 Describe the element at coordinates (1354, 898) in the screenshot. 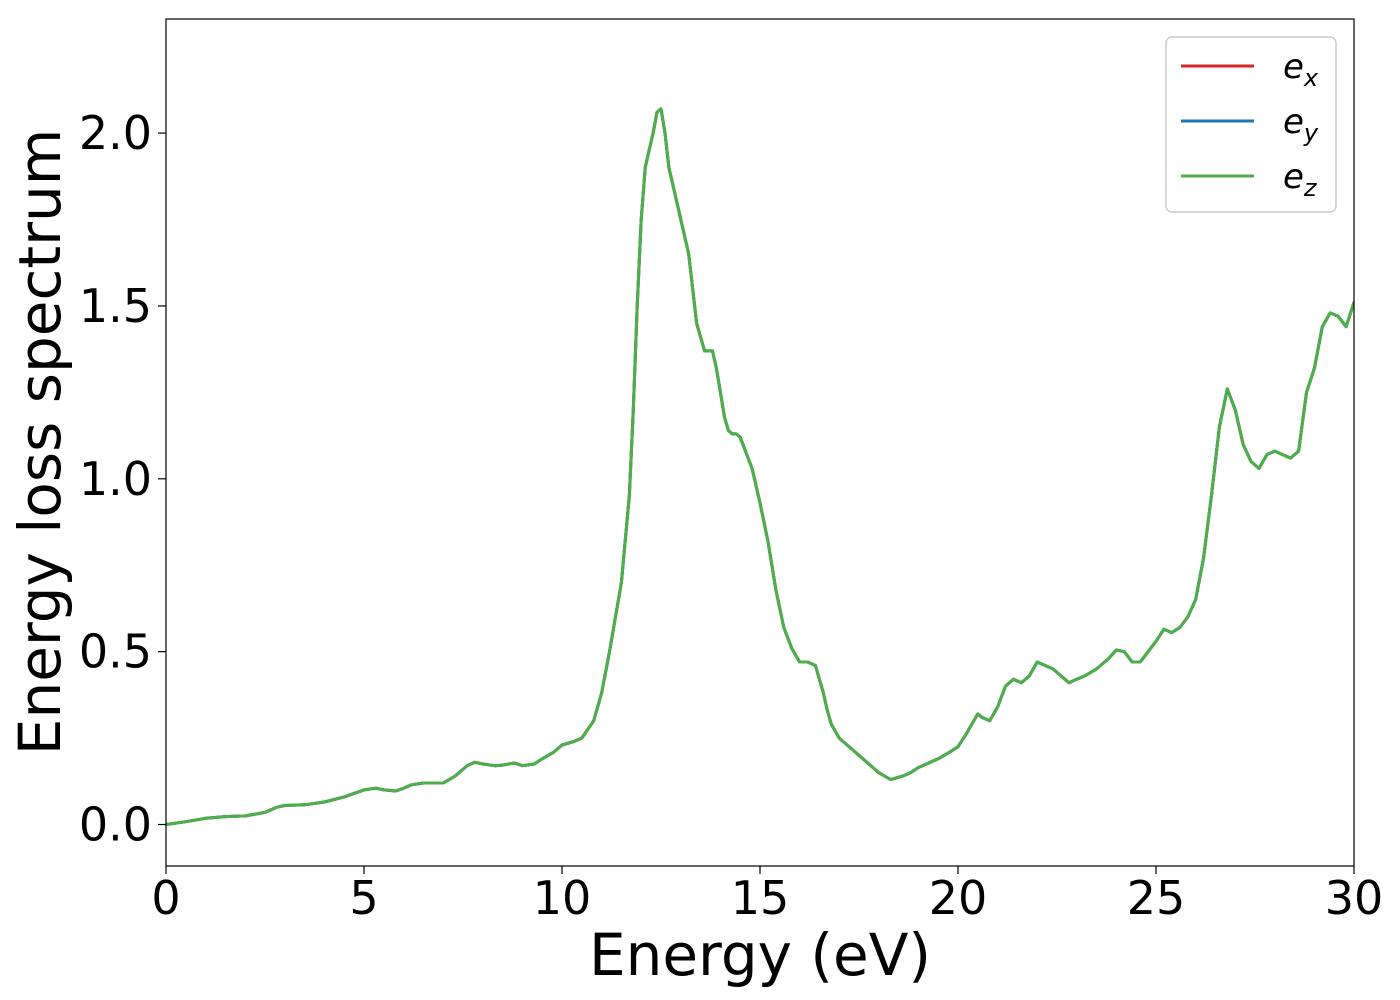

I see `x-tick-label: 30` at that location.